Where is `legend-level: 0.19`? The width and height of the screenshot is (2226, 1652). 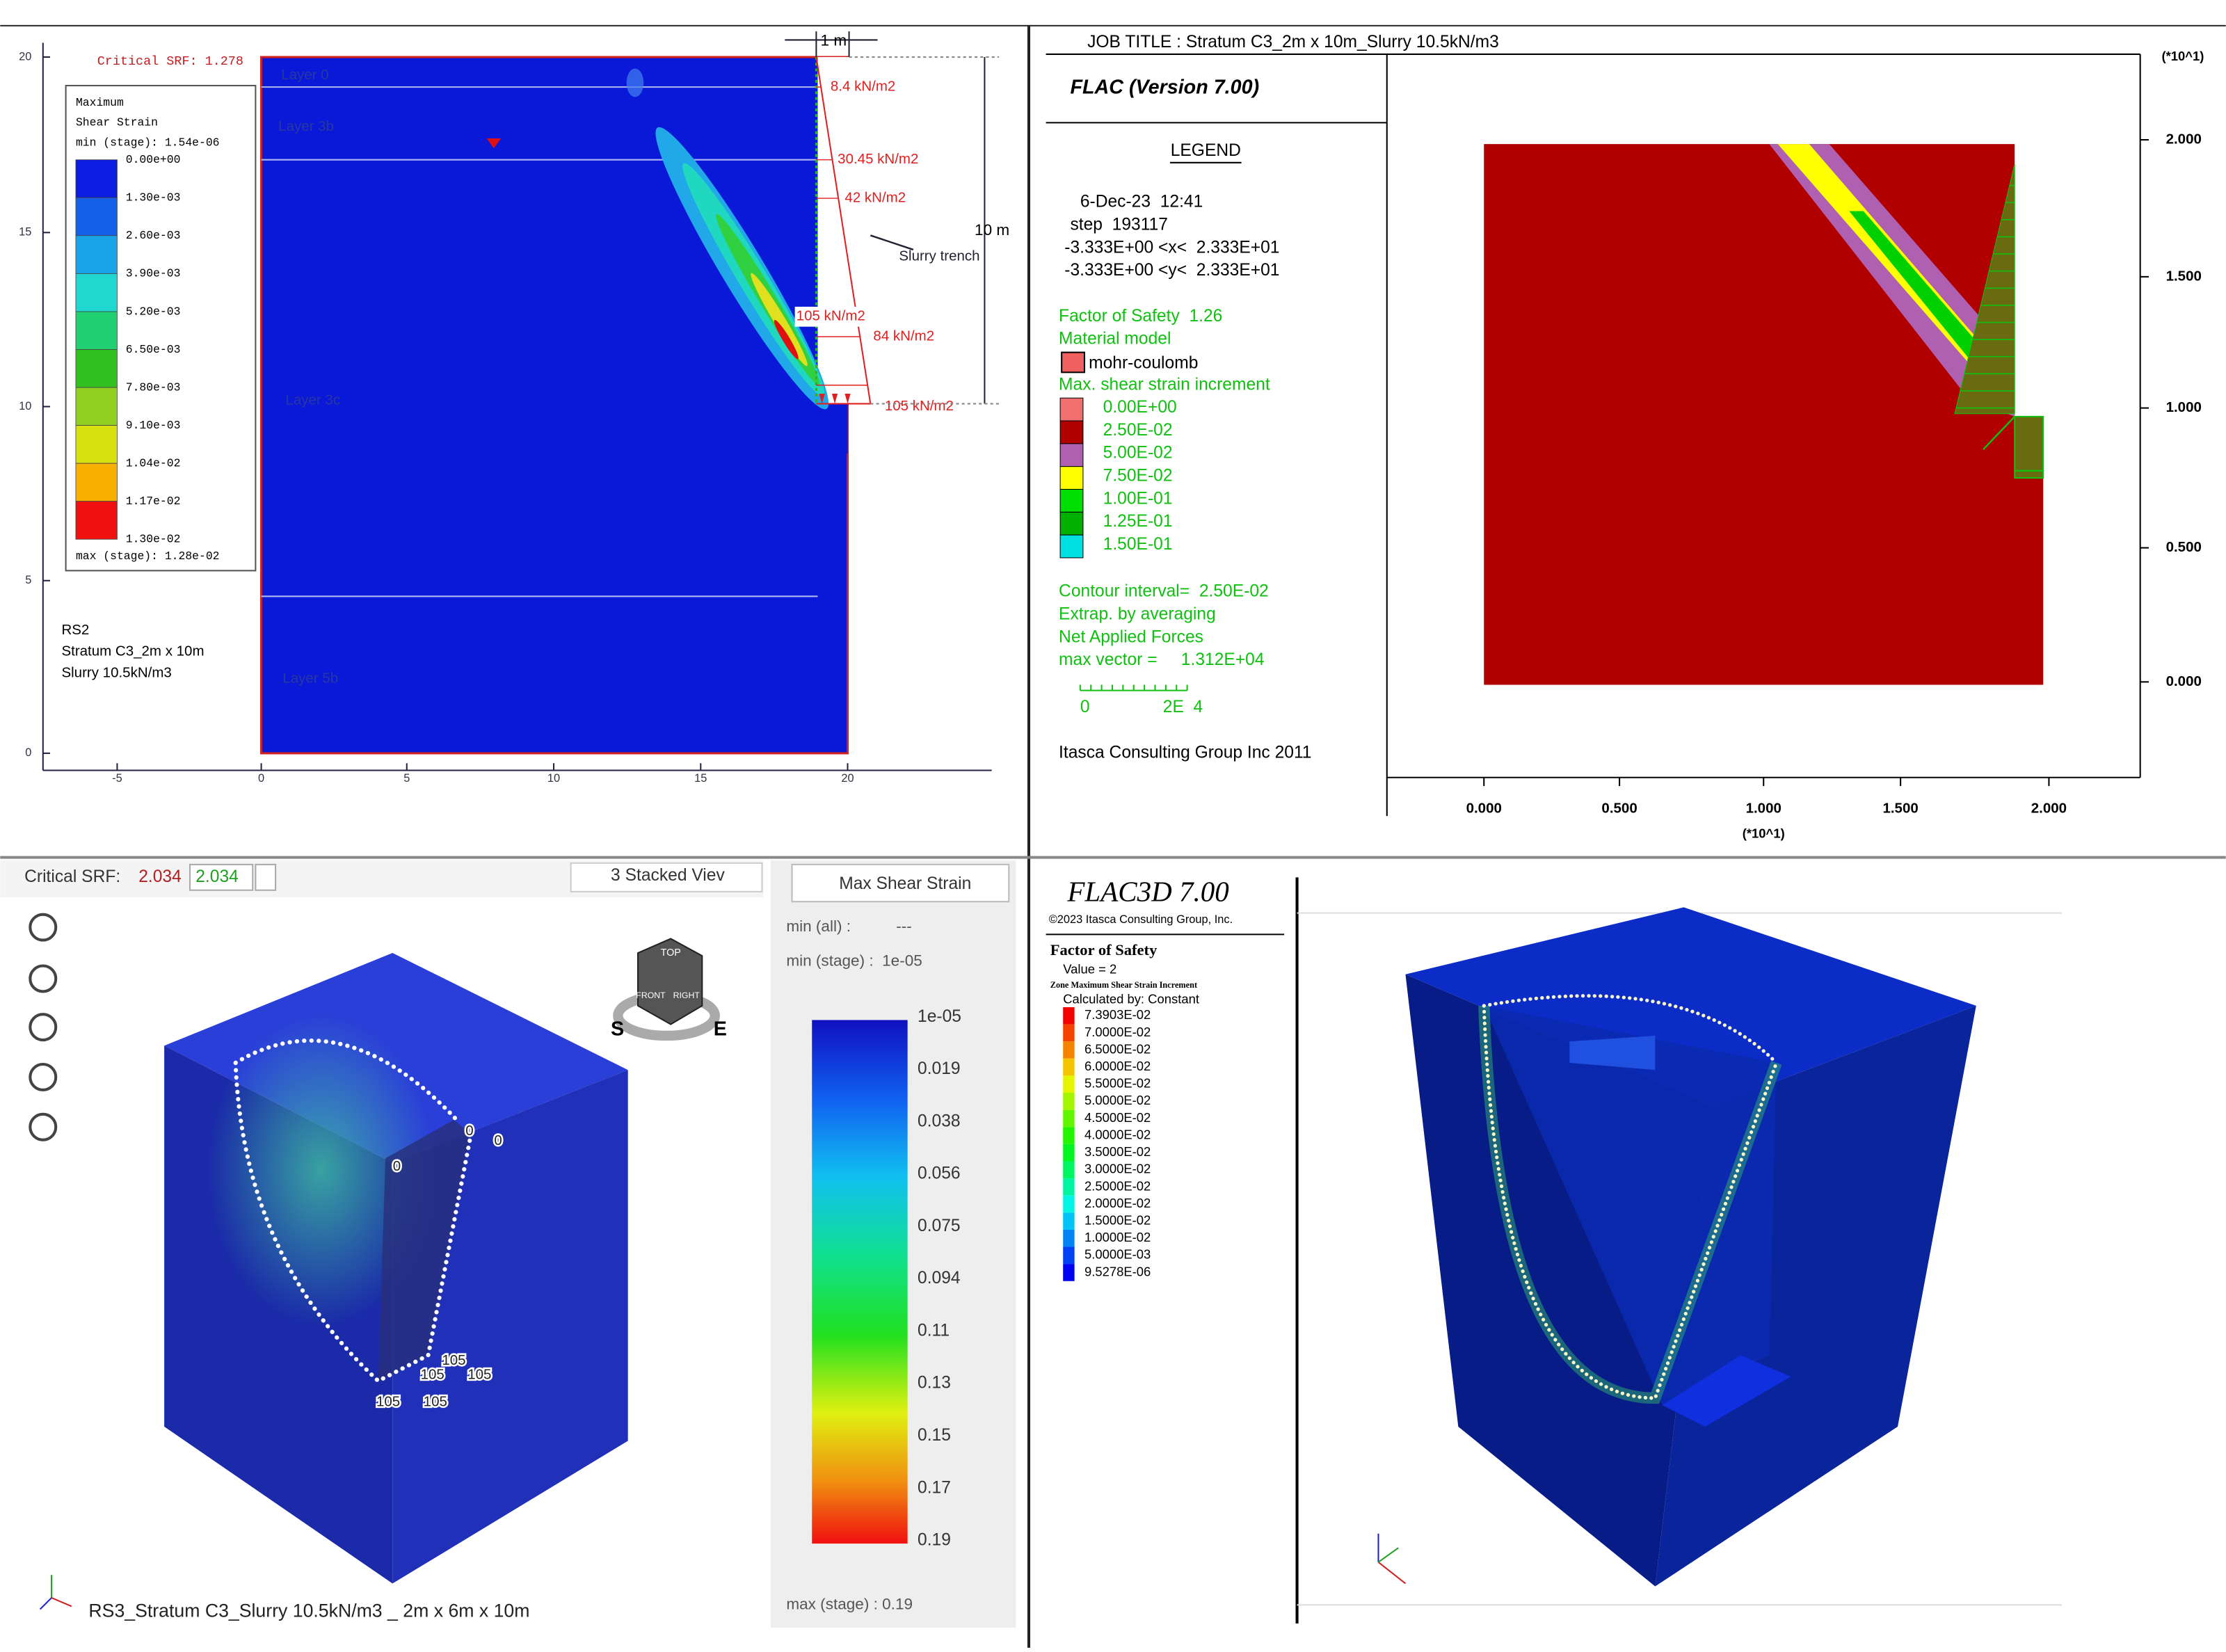 legend-level: 0.19 is located at coordinates (935, 1540).